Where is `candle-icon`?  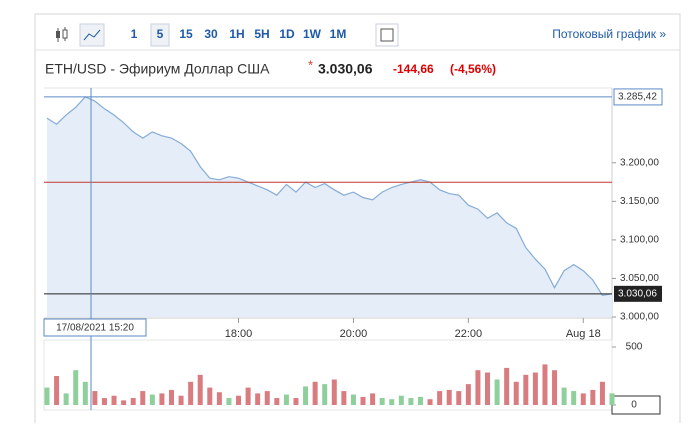
candle-icon is located at coordinates (62, 34).